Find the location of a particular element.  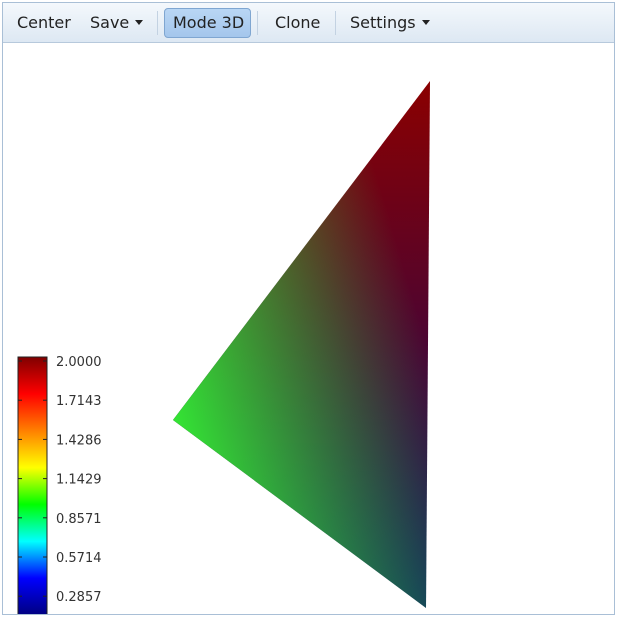

center-button: Center is located at coordinates (44, 23).